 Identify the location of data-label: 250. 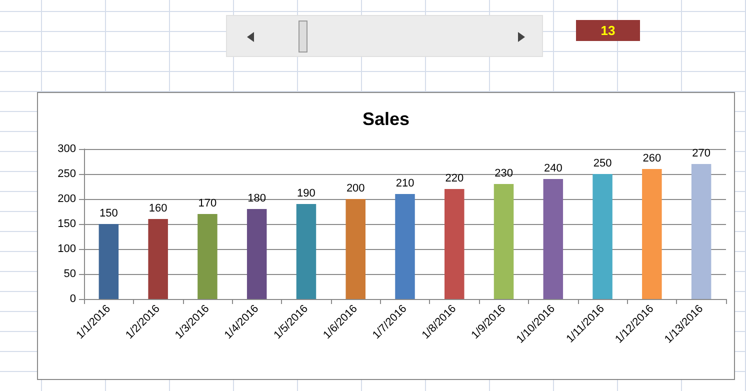
(602, 164).